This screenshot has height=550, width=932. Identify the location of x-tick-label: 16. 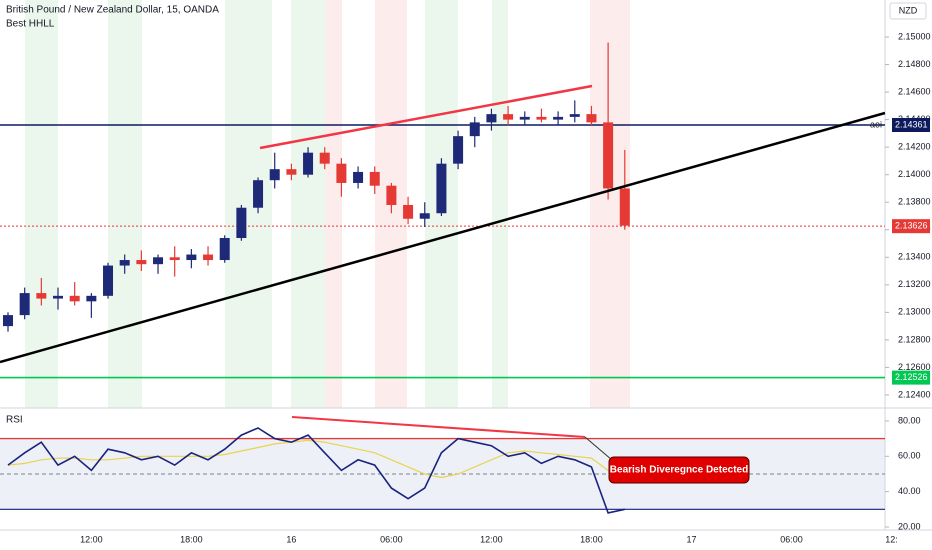
(291, 539).